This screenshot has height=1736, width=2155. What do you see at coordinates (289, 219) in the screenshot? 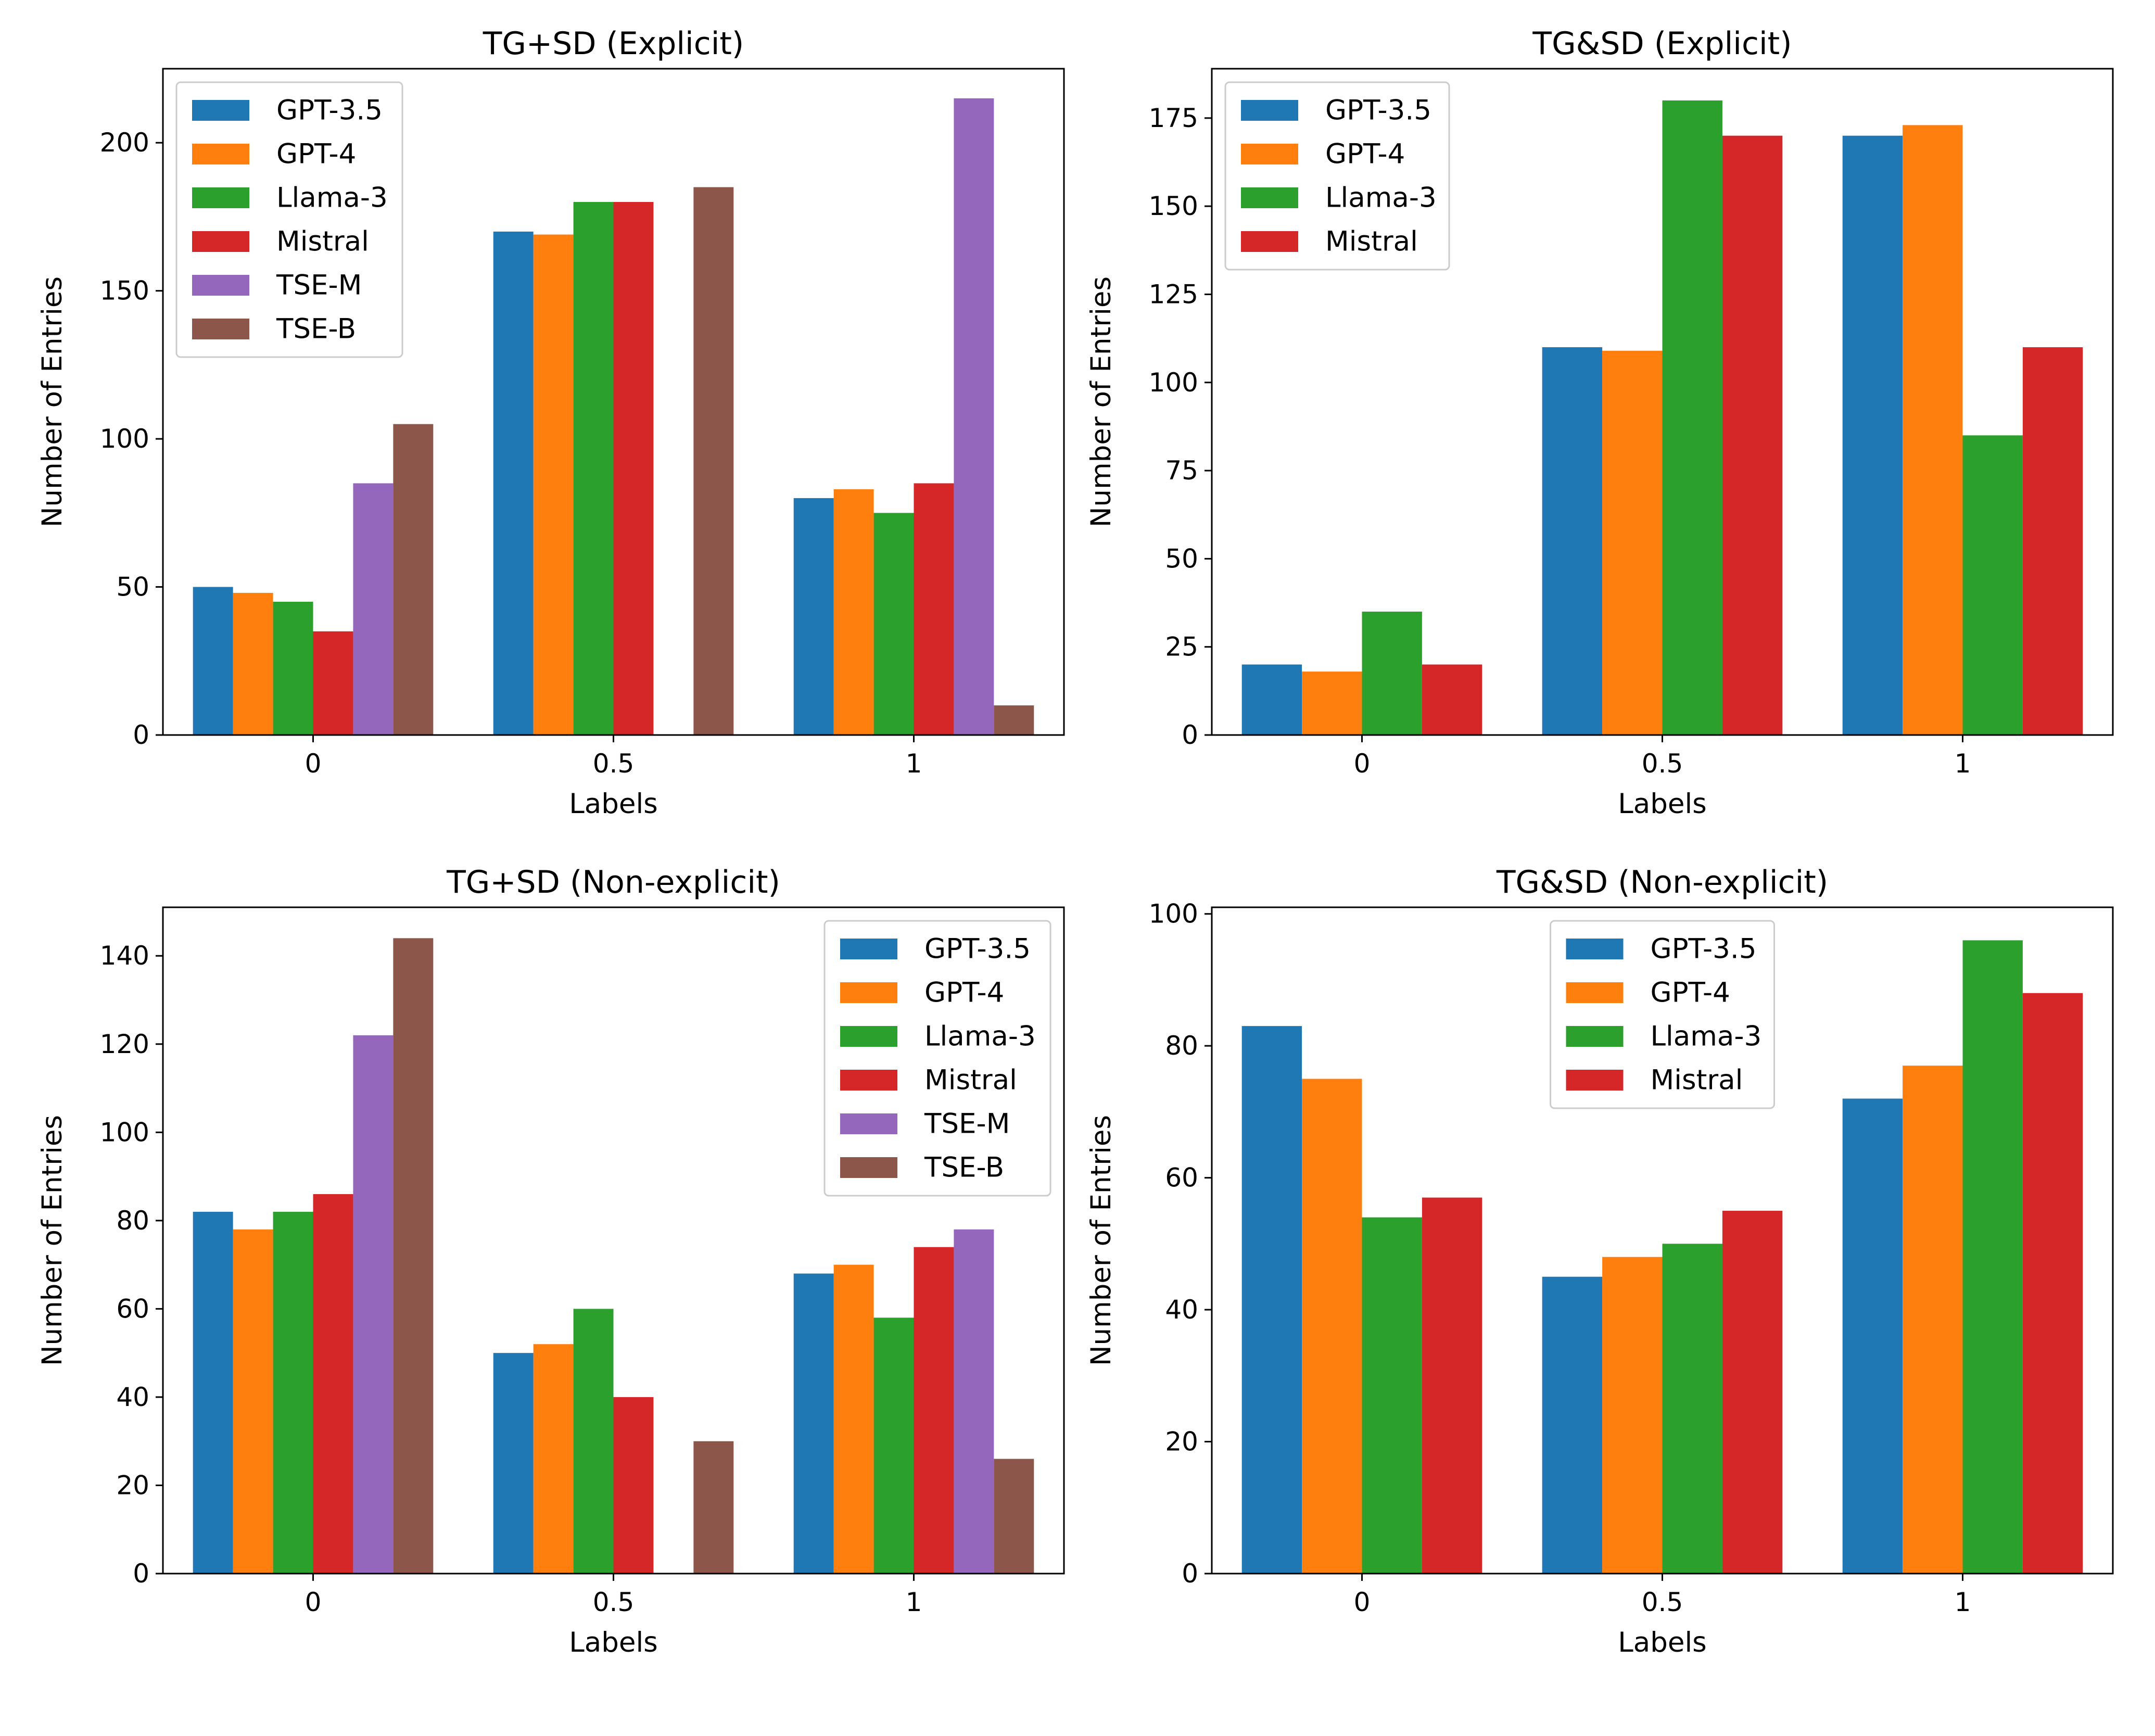
I see `legend: GPT-3.5 GPT-4 Llama-3 Mistral TSE-M TSE-B` at bounding box center [289, 219].